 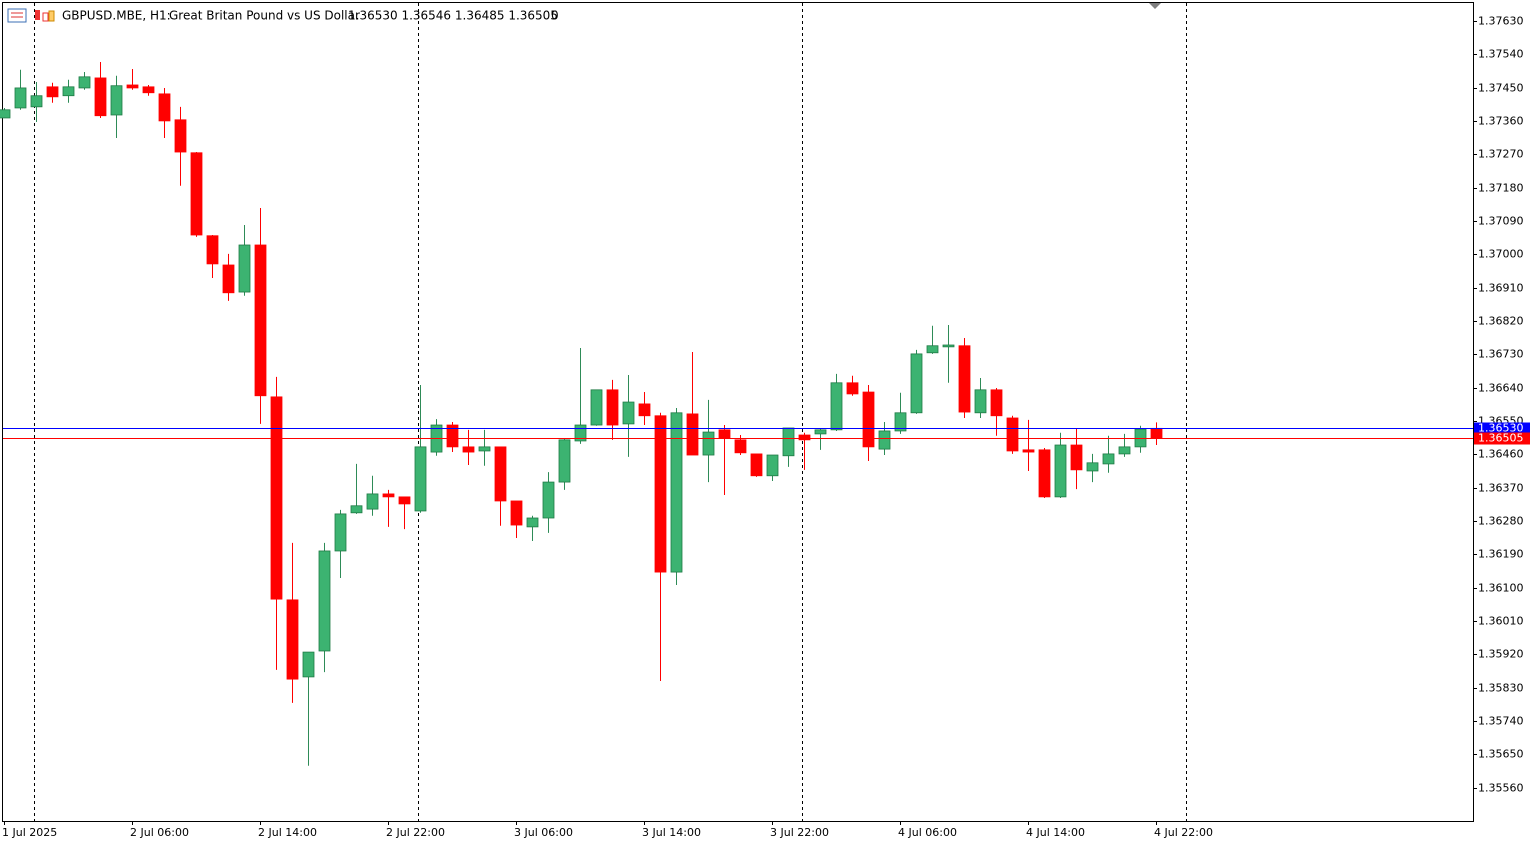 I want to click on y-tick-label: 1.36370, so click(x=1501, y=488).